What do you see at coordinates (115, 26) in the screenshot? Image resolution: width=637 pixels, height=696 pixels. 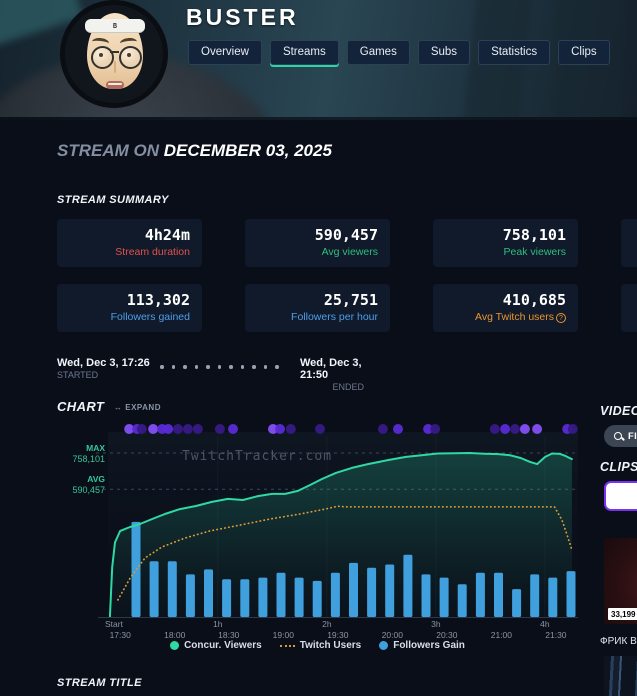 I see `avatar-headband: B` at bounding box center [115, 26].